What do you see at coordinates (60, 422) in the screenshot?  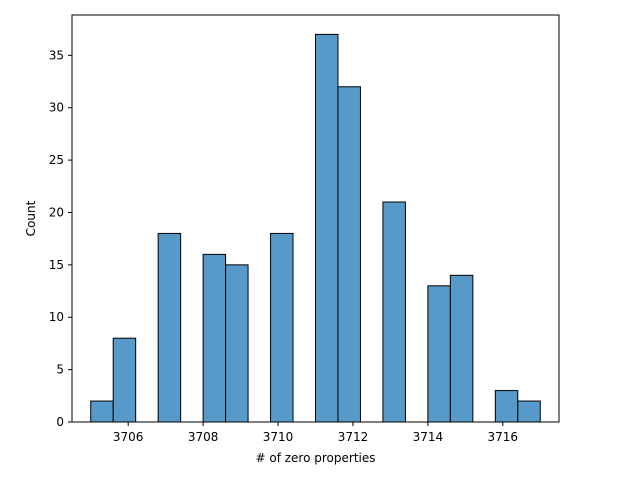 I see `y-tick-label: 0` at bounding box center [60, 422].